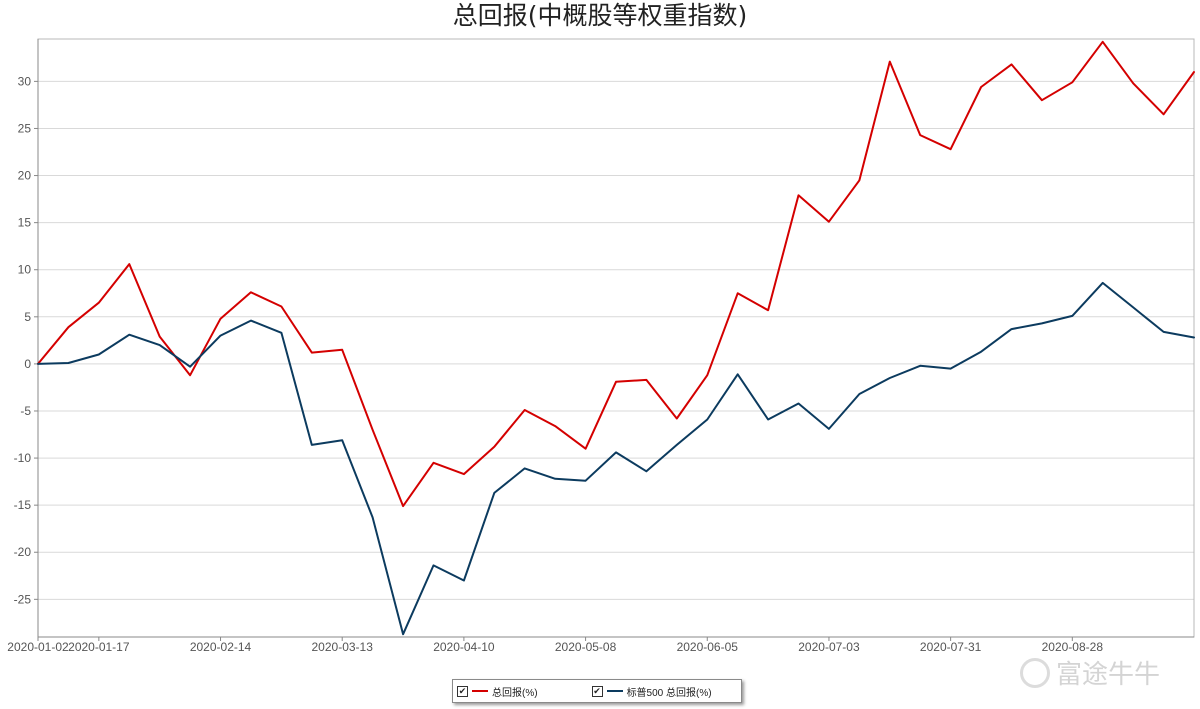 The height and width of the screenshot is (709, 1200). I want to click on watermark: 富途牛牛, so click(1090, 672).